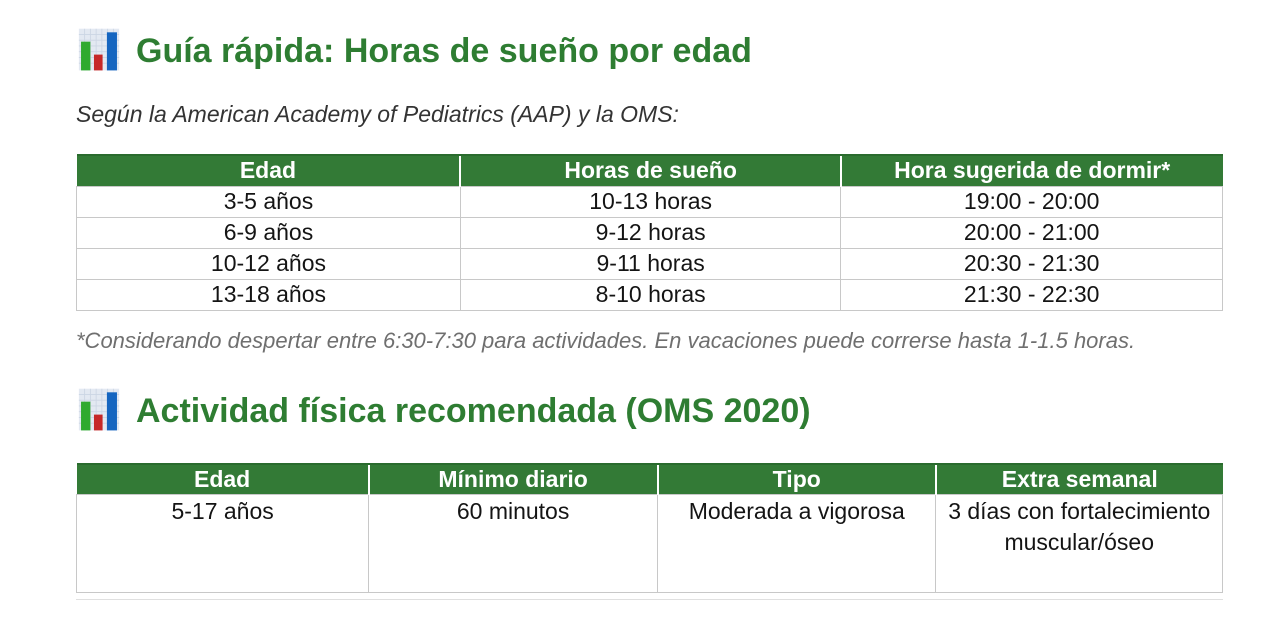  I want to click on table-cell: 8-10 horas, so click(650, 294).